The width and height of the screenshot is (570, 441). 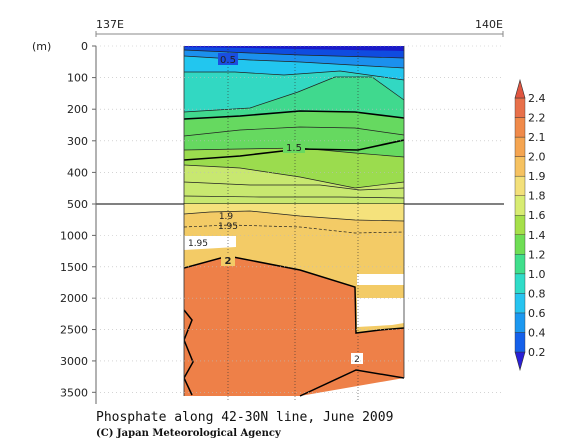 I want to click on colorbar-label: 2.0, so click(x=537, y=157).